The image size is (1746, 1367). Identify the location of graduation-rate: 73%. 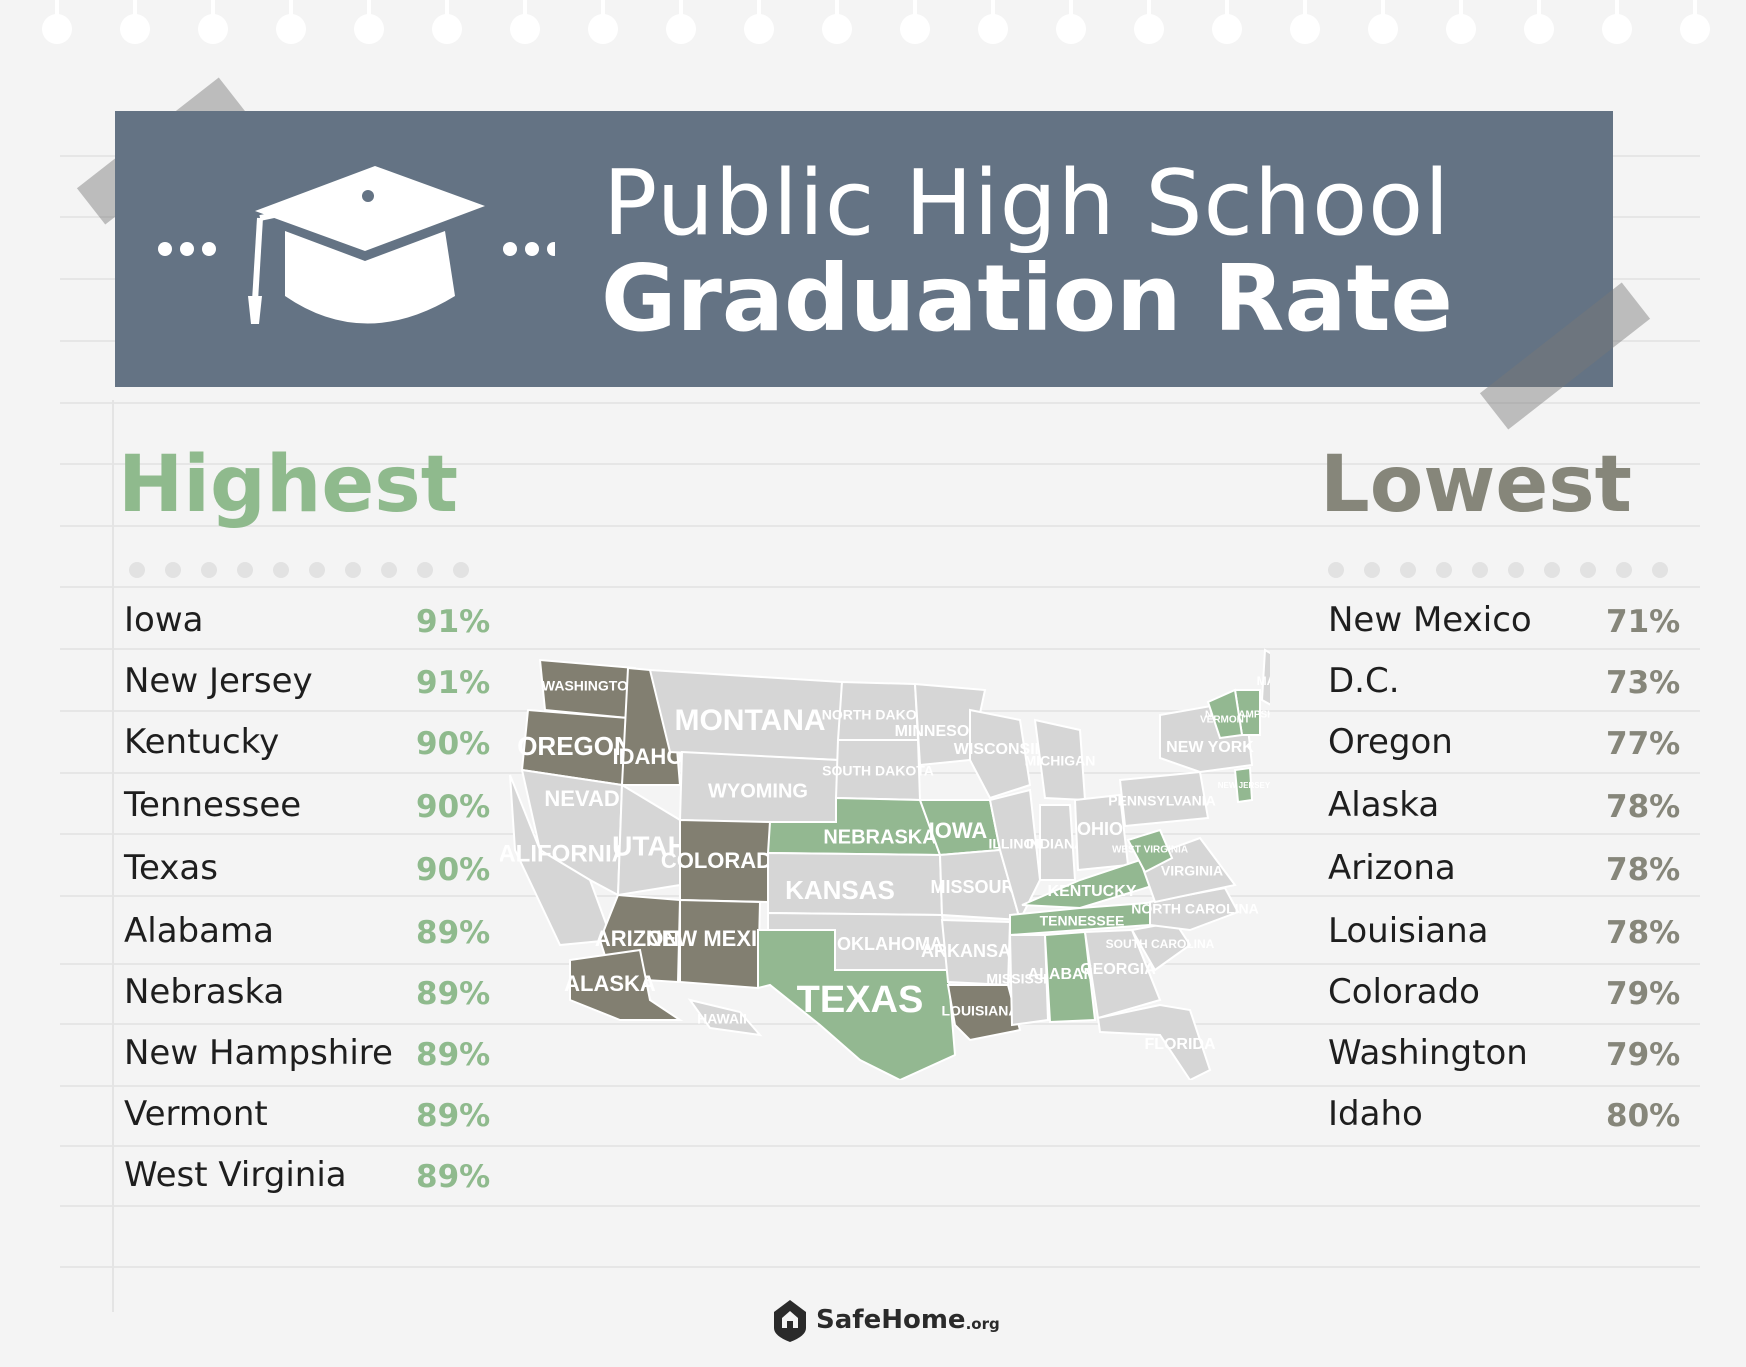
(1643, 683).